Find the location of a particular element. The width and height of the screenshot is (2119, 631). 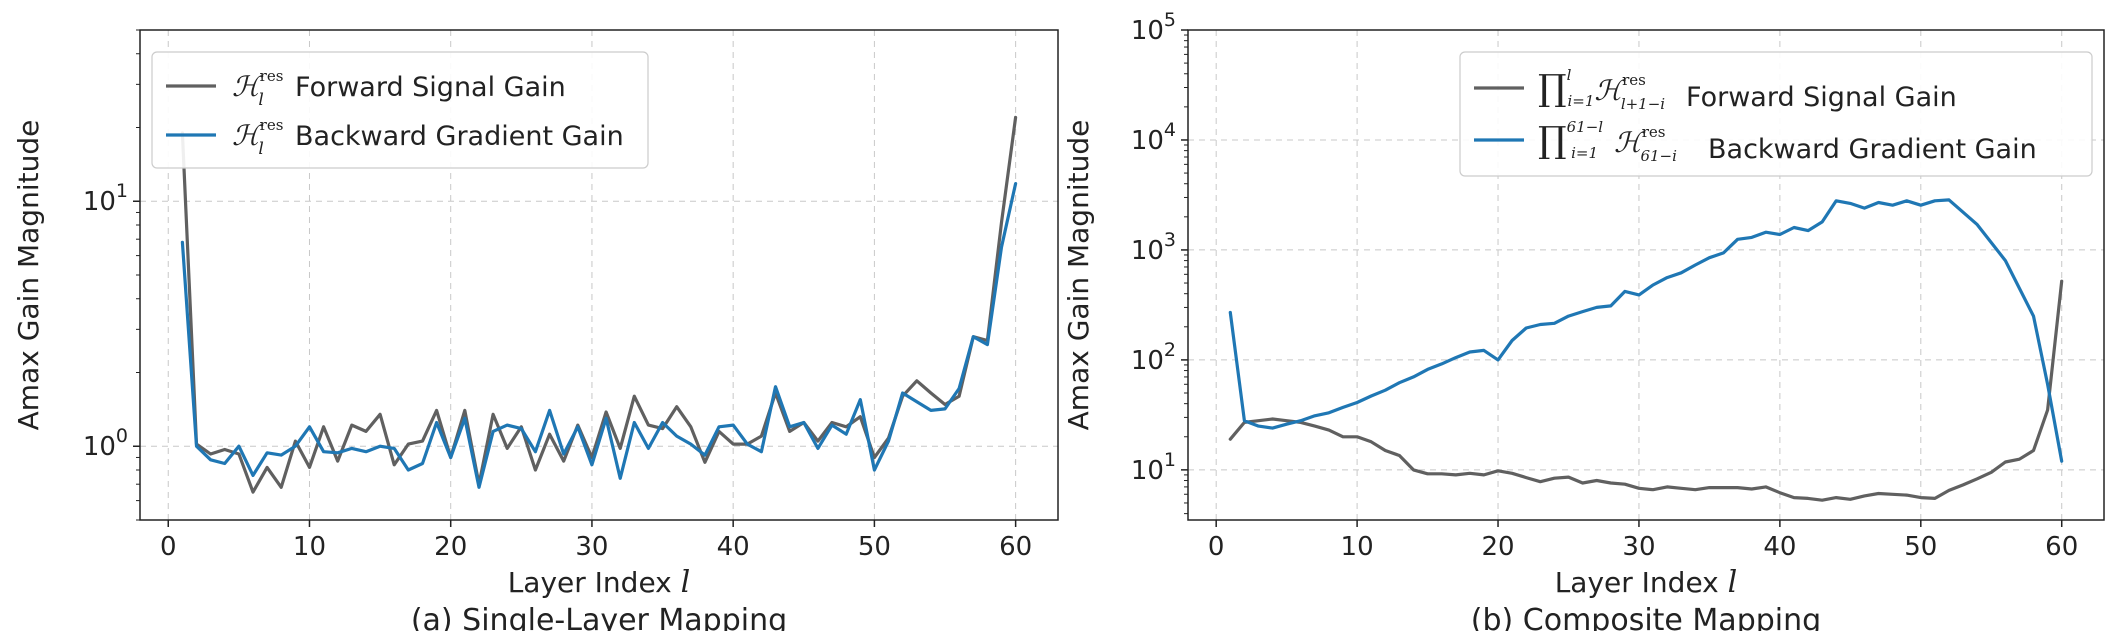

legend-label-forward: ∏l i=1ℋres l+1−i Forward Signal Gain is located at coordinates (1747, 89).